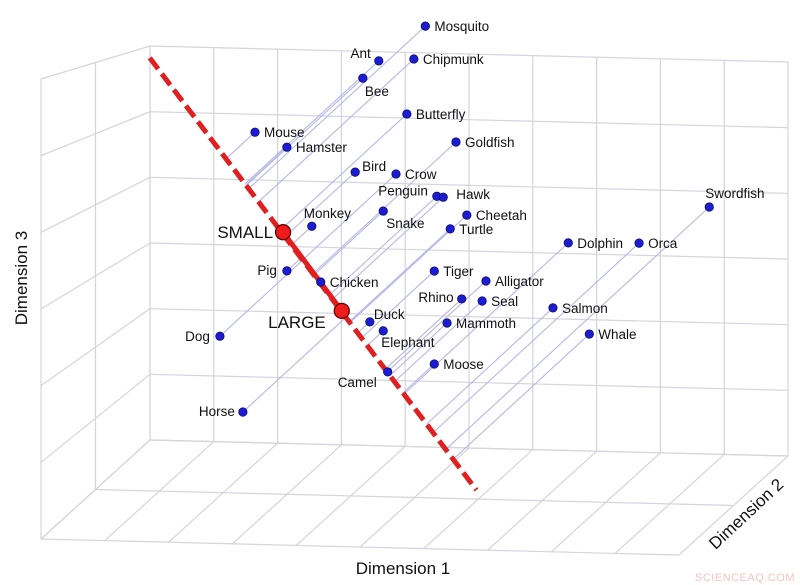  Describe the element at coordinates (453, 59) in the screenshot. I see `point-label: Chipmunk` at that location.